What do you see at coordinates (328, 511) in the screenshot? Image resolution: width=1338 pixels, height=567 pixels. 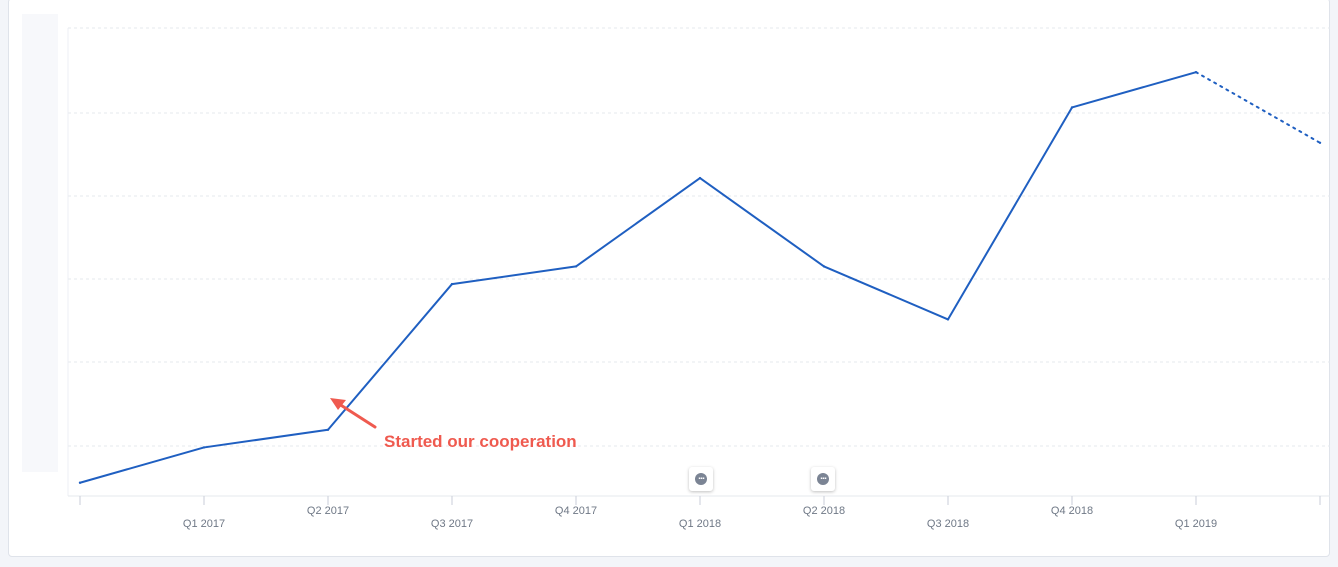 I see `x-tick-label: Q2 2017` at bounding box center [328, 511].